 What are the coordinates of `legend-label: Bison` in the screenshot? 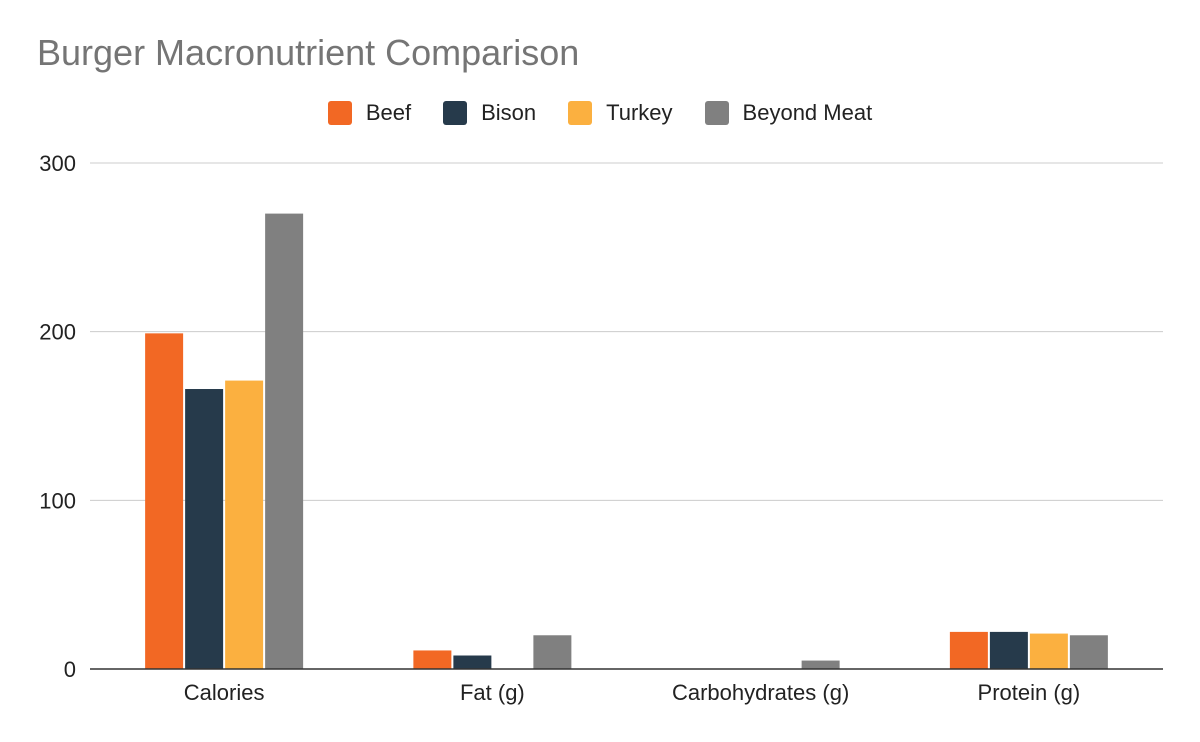 It's located at (509, 112).